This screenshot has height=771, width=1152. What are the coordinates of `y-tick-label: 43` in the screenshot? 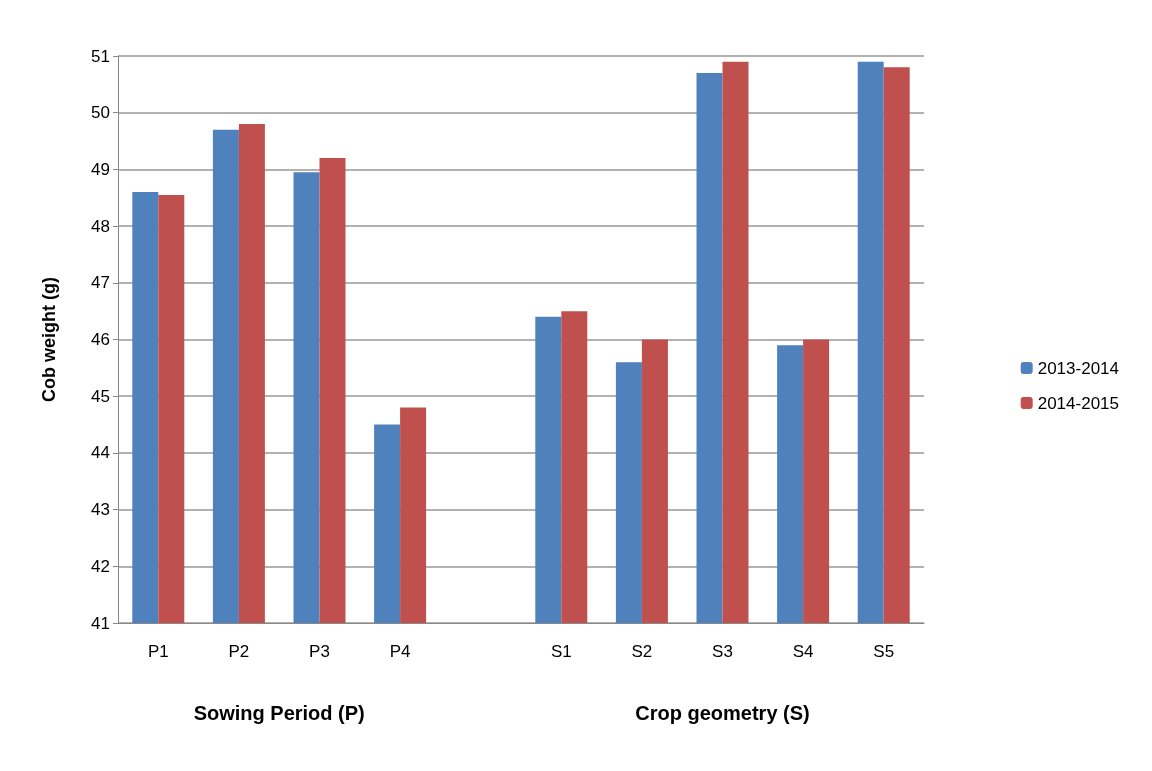 It's located at (100, 510).